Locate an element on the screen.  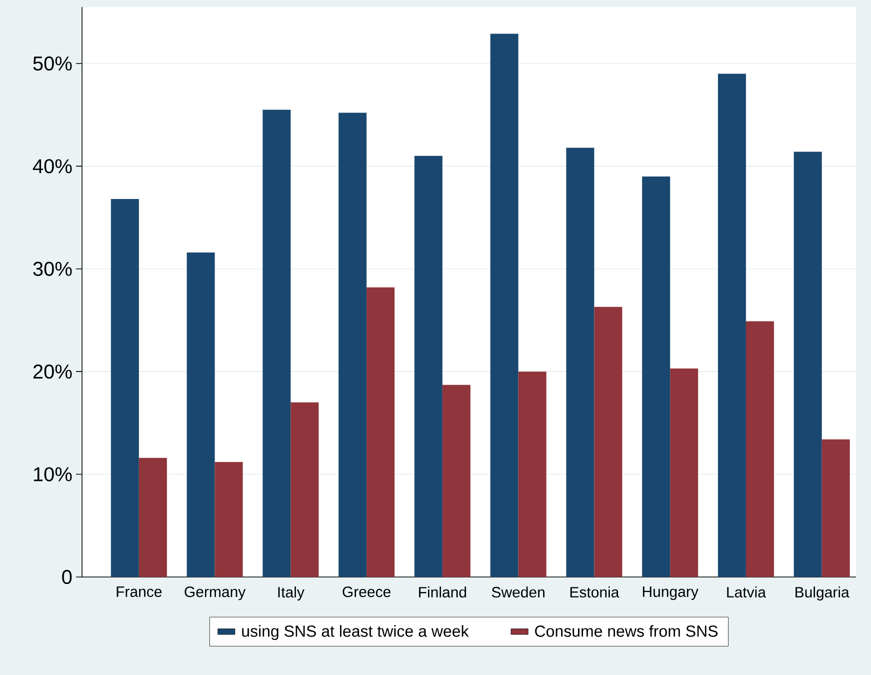
x-tick-label: Estonia is located at coordinates (595, 592).